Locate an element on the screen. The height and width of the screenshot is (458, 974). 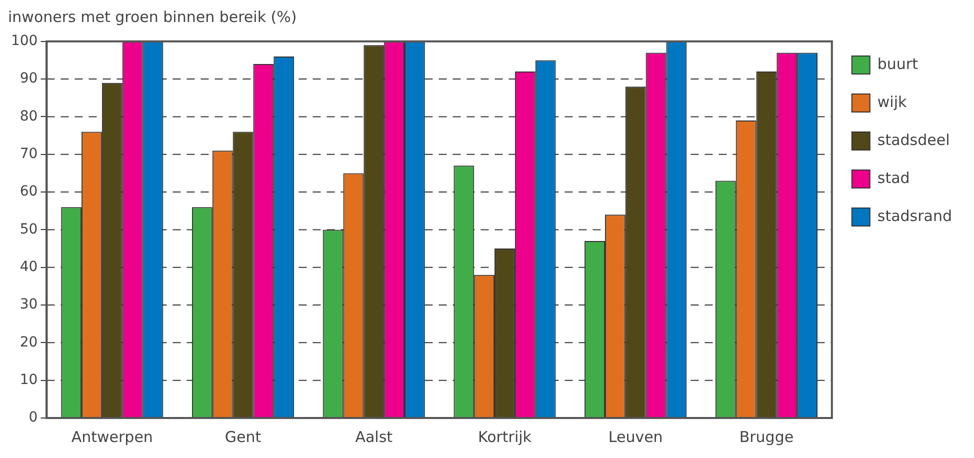
x-tick-label: Aalst is located at coordinates (374, 437).